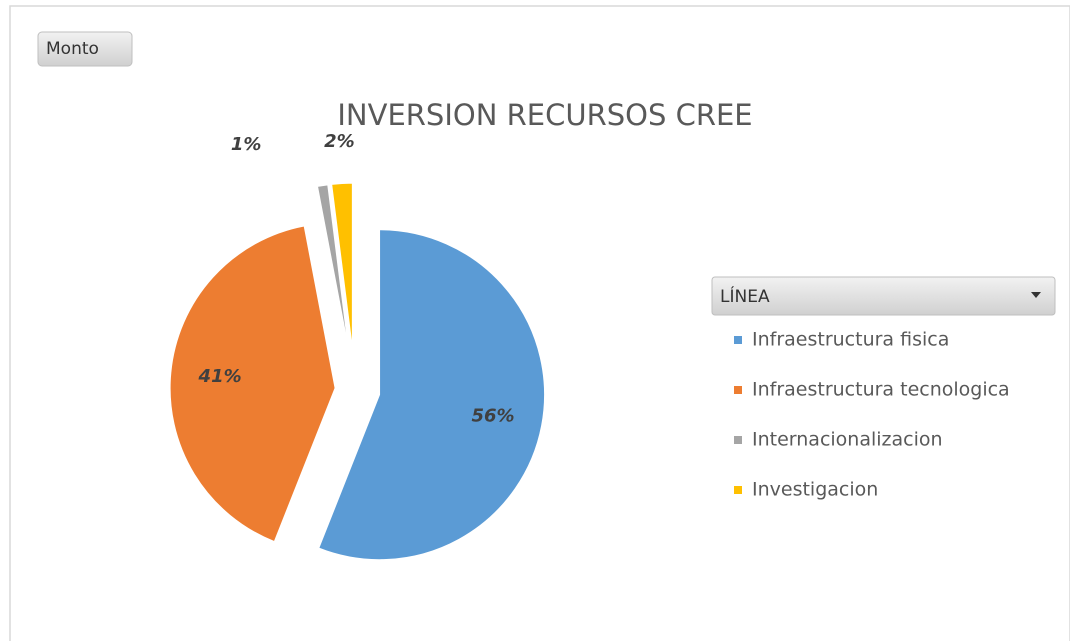 This screenshot has width=1070, height=641. What do you see at coordinates (745, 296) in the screenshot?
I see `legend-title: LÍNEA` at bounding box center [745, 296].